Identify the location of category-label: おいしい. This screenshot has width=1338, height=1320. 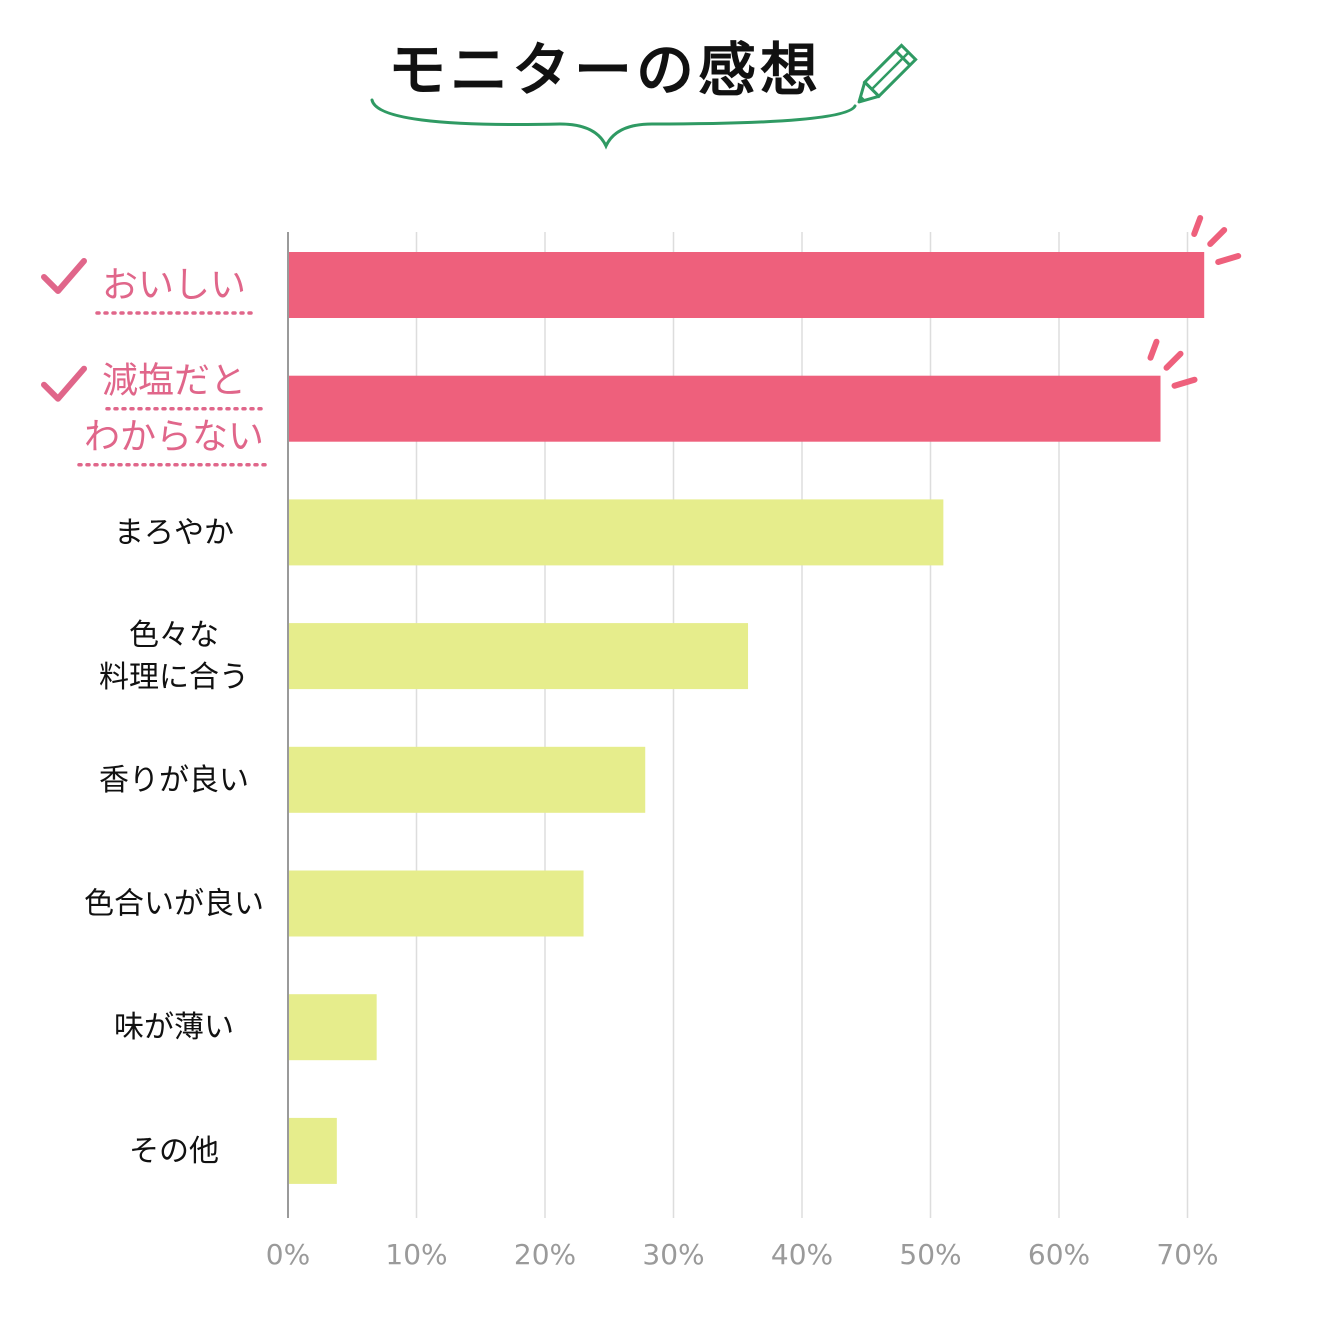
(174, 290).